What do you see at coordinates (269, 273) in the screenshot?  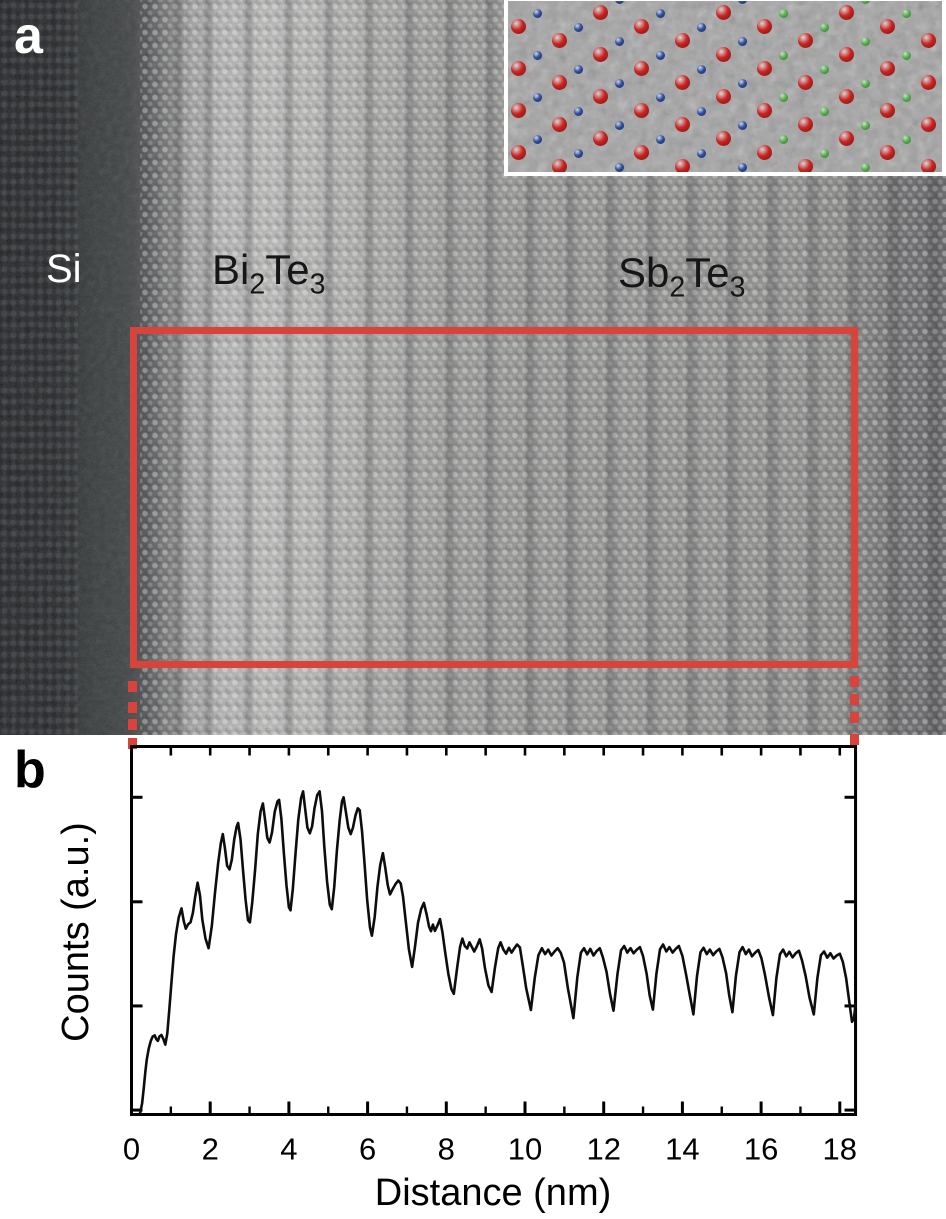 I see `bi2te3-region-label: Bi2Te3` at bounding box center [269, 273].